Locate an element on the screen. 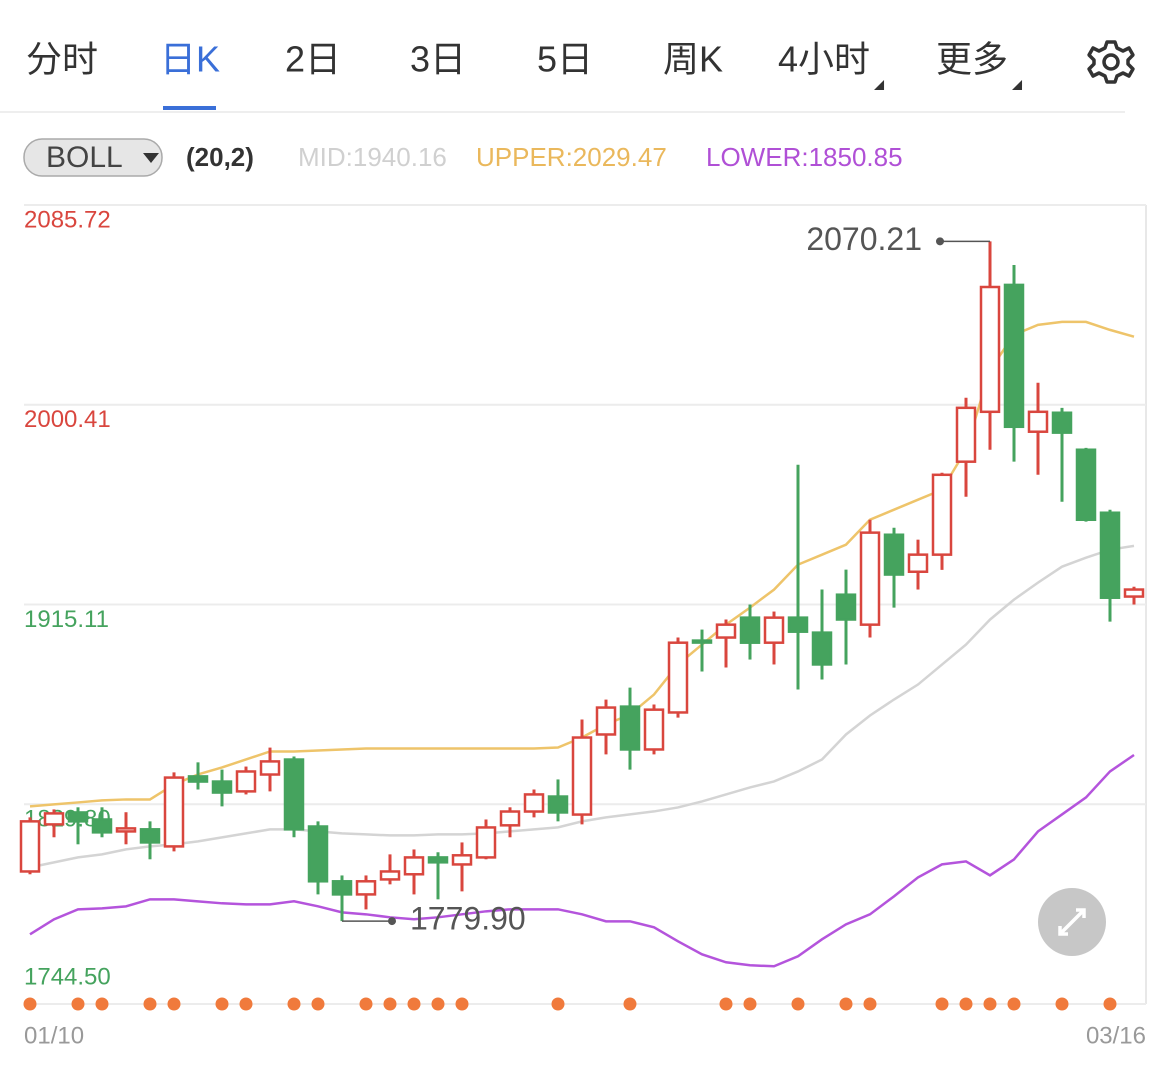 The width and height of the screenshot is (1170, 1070). tab: 5日 is located at coordinates (565, 59).